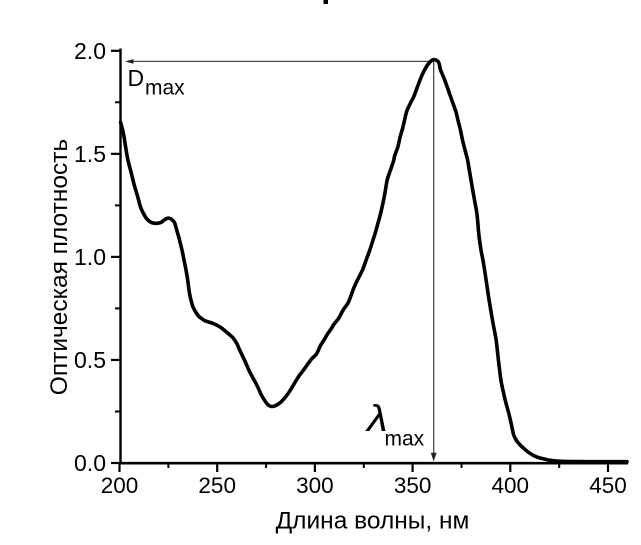  Describe the element at coordinates (413, 485) in the screenshot. I see `svg-text: 350` at that location.